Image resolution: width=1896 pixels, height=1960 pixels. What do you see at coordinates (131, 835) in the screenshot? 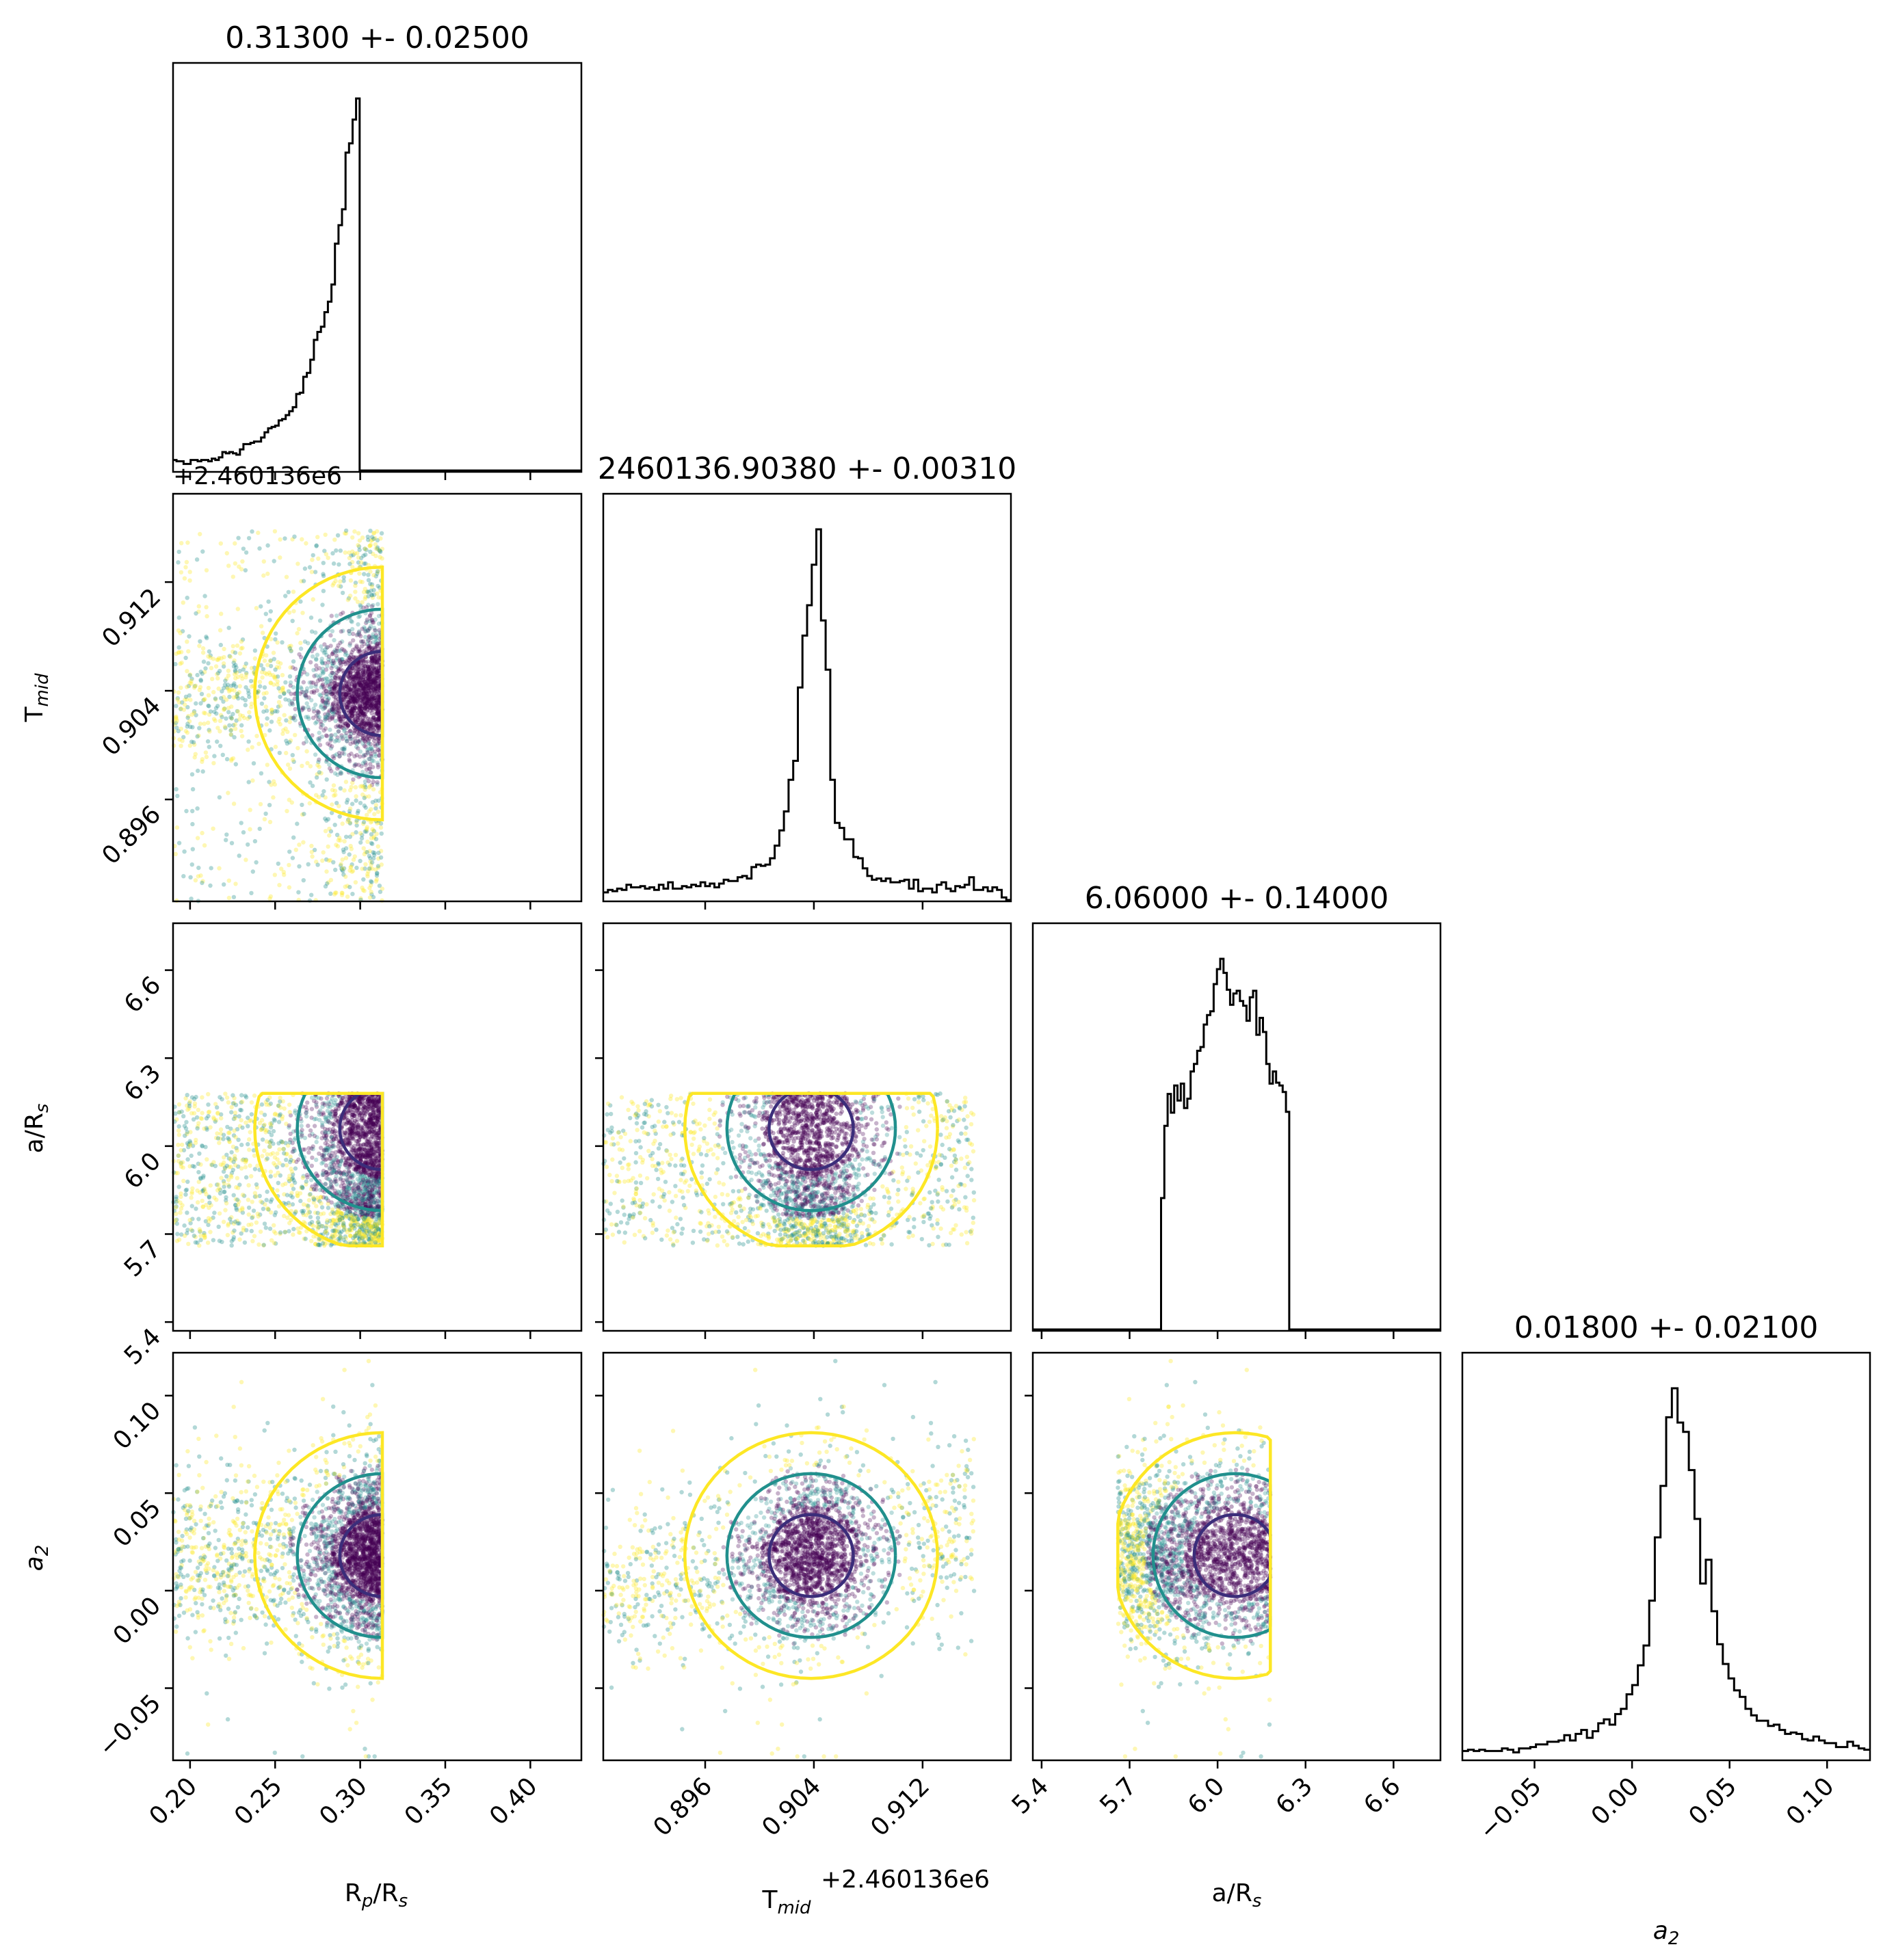
I see `y-tick-label: 0.896` at bounding box center [131, 835].